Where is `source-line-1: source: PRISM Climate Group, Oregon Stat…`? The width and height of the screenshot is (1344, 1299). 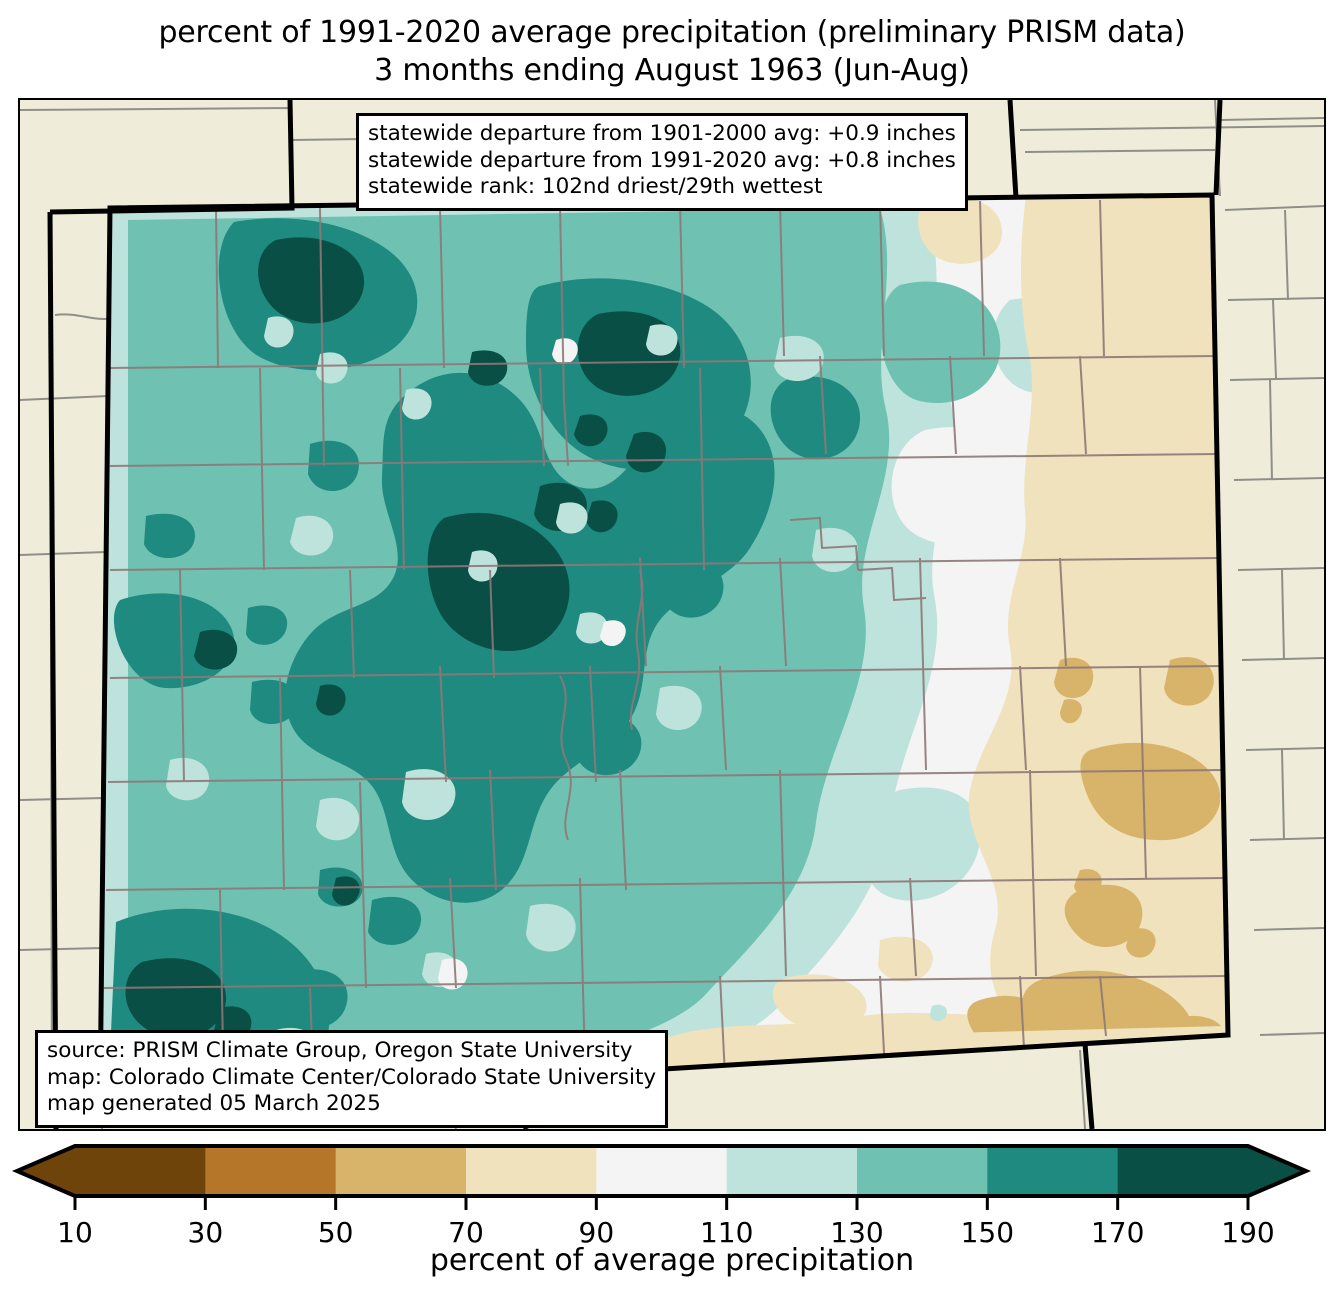
source-line-1: source: PRISM Climate Group, Oregon Stat… is located at coordinates (340, 1050).